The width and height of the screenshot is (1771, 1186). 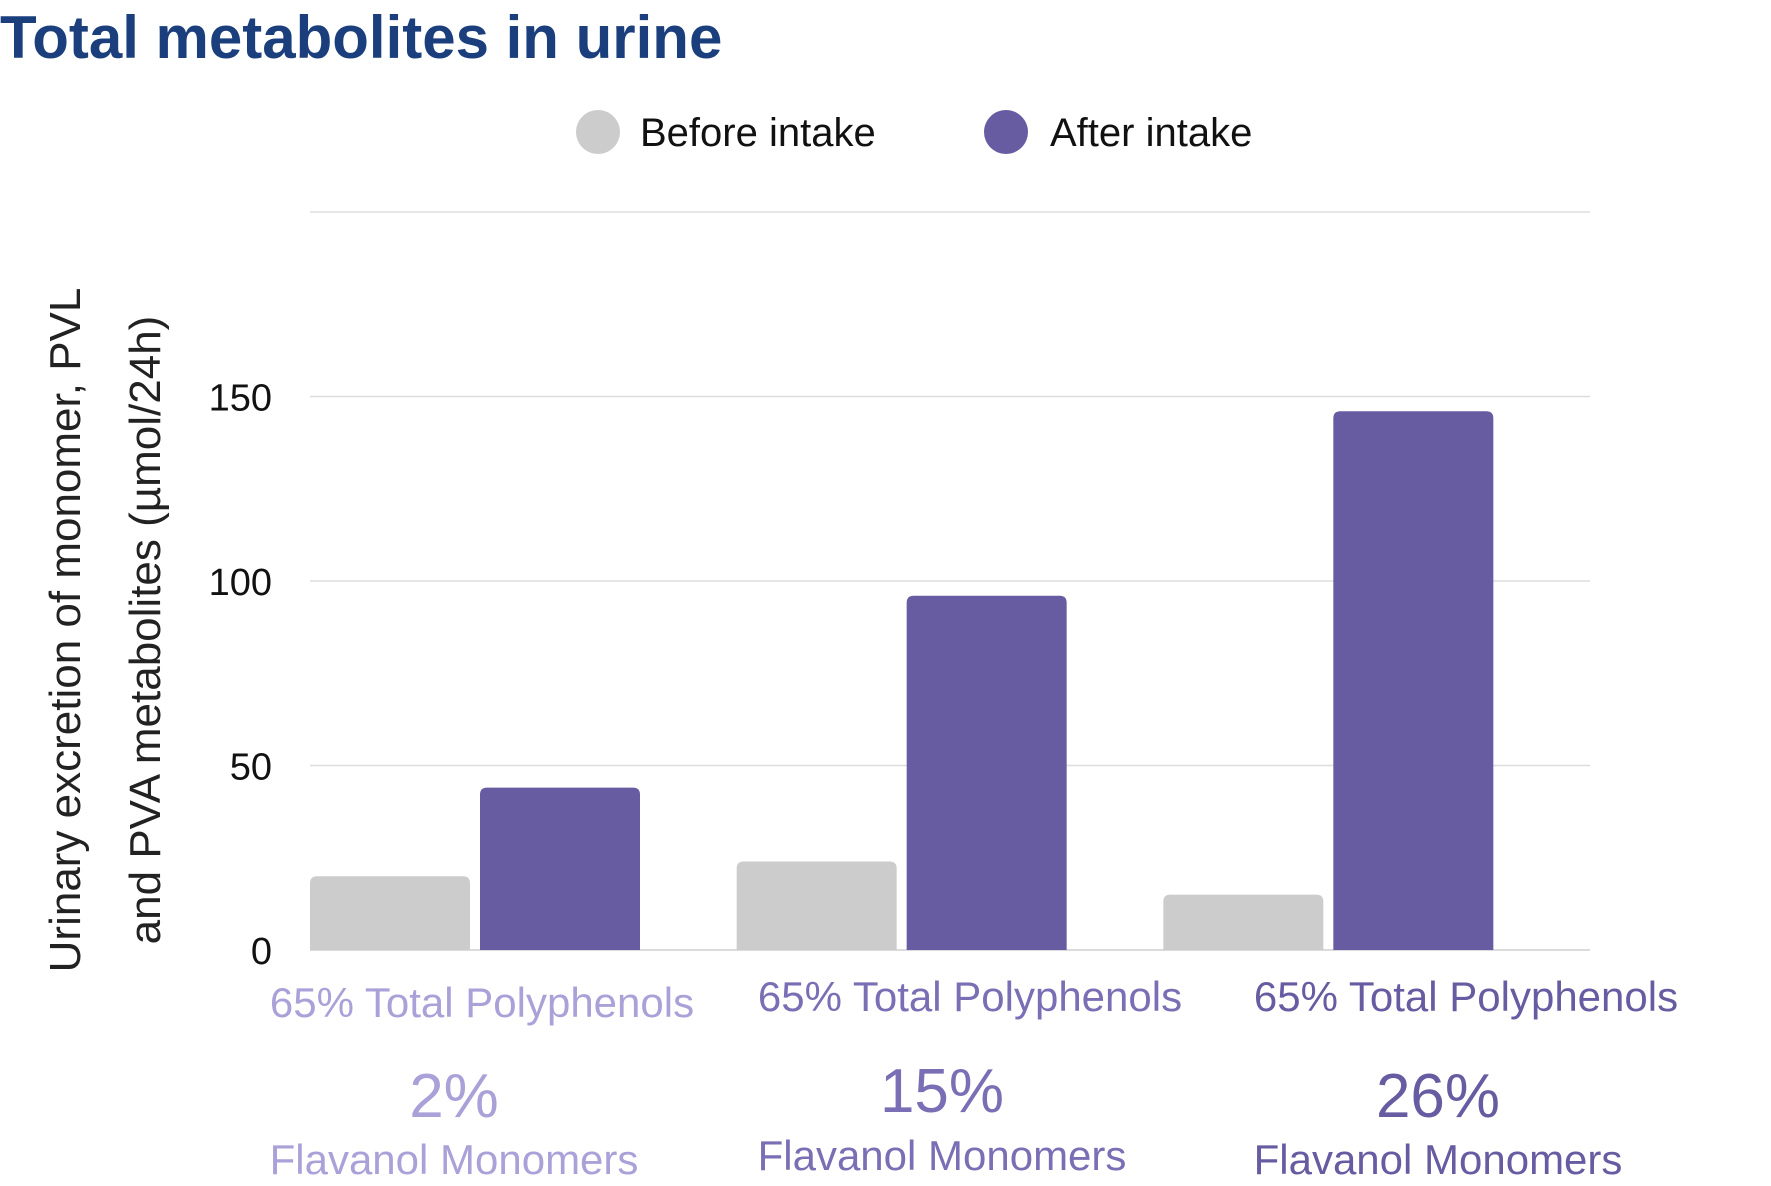 What do you see at coordinates (454, 1158) in the screenshot?
I see `category-label-line3-0: Flavanol Monomers` at bounding box center [454, 1158].